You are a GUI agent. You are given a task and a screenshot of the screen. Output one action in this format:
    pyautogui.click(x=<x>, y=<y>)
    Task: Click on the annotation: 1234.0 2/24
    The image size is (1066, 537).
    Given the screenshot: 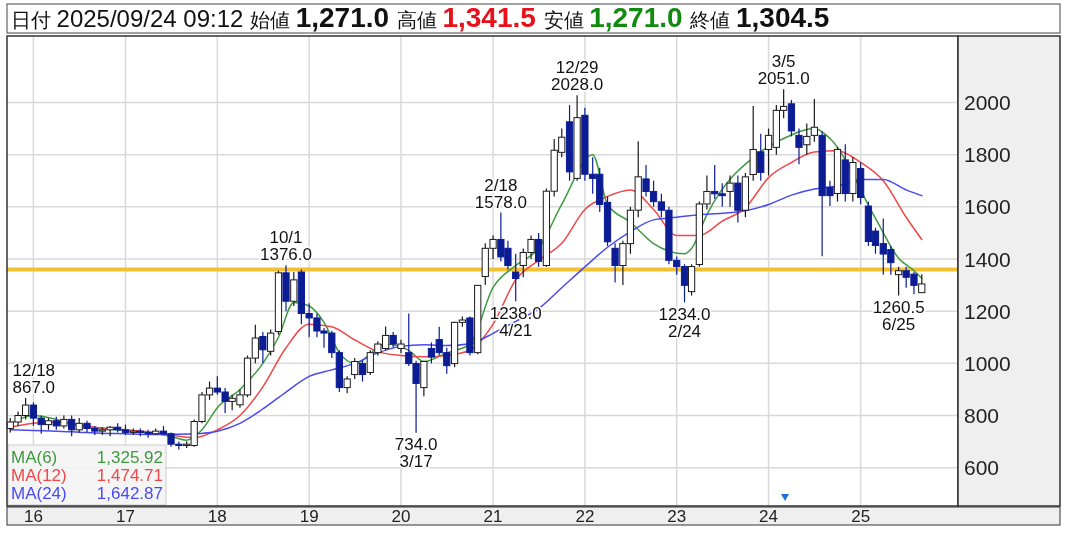 What is the action you would take?
    pyautogui.click(x=684, y=322)
    